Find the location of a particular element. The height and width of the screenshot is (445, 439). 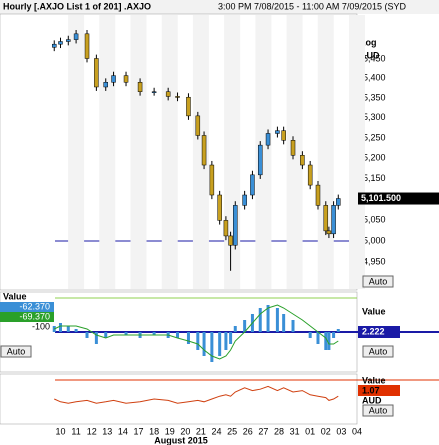

y-tick-label: 5,400 is located at coordinates (374, 78).